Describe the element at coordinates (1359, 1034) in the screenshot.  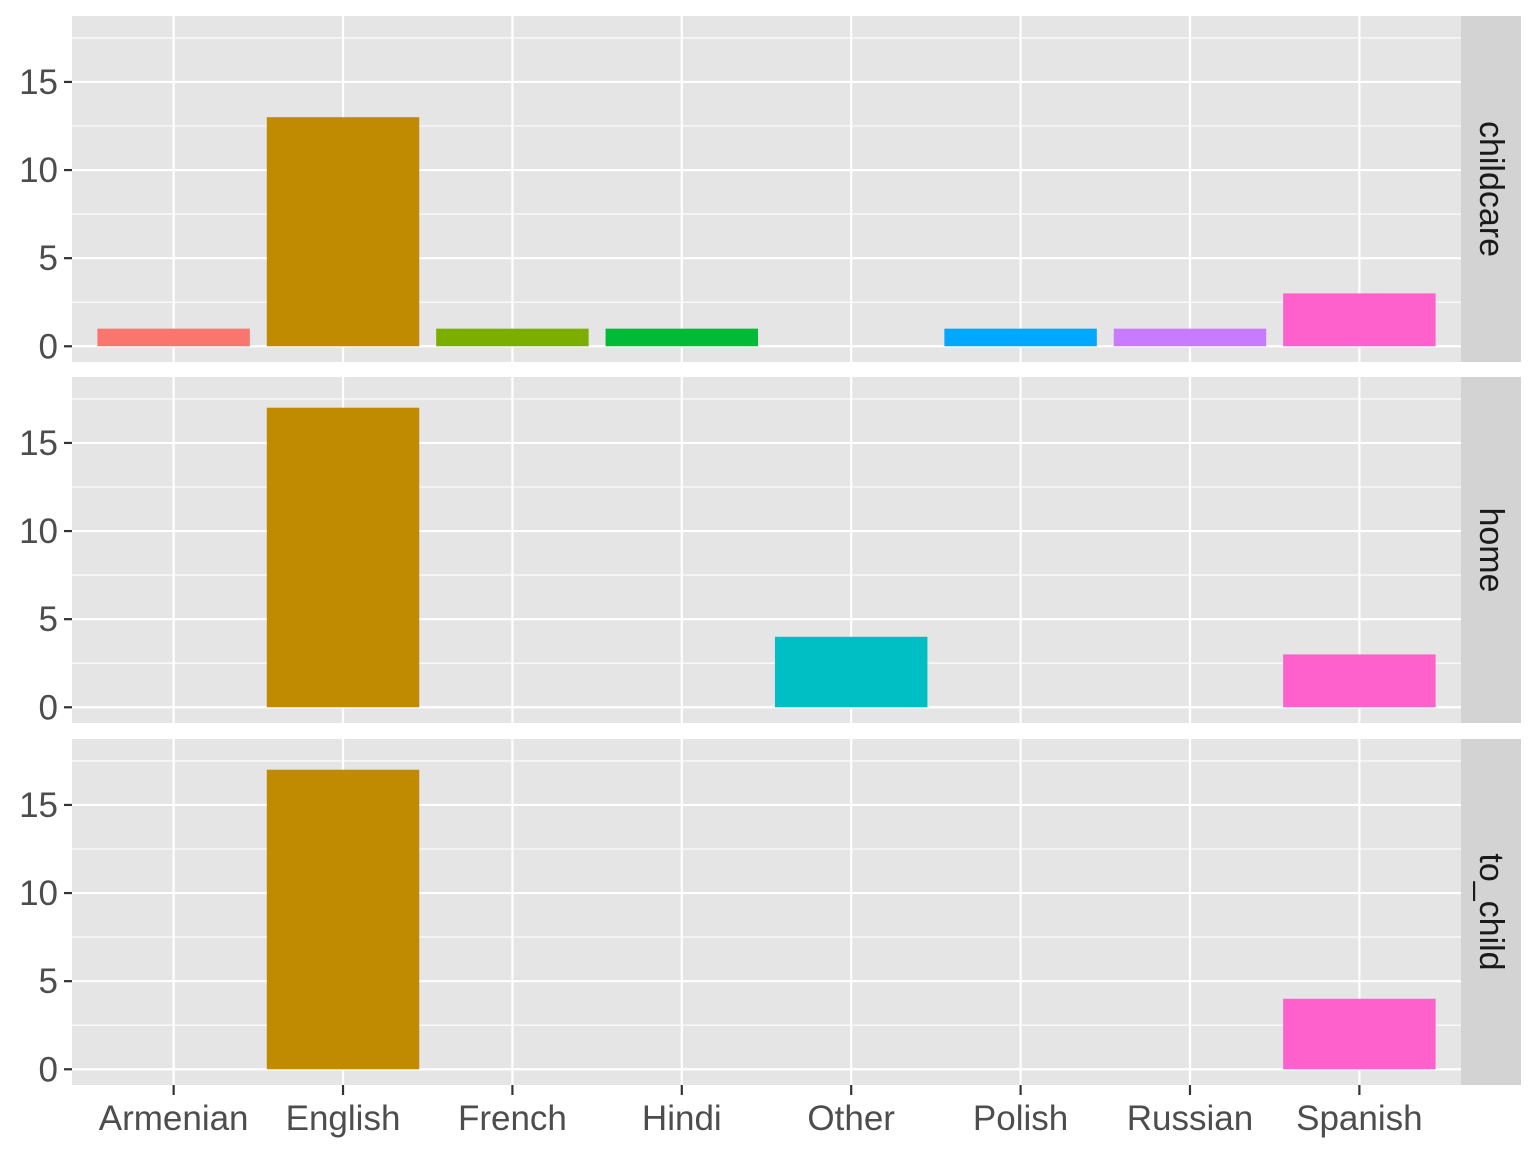
I see `bar-to_child-spanish` at that location.